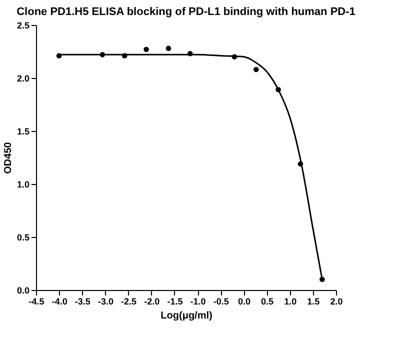  Describe the element at coordinates (290, 301) in the screenshot. I see `x-tick-label: 1.0` at that location.